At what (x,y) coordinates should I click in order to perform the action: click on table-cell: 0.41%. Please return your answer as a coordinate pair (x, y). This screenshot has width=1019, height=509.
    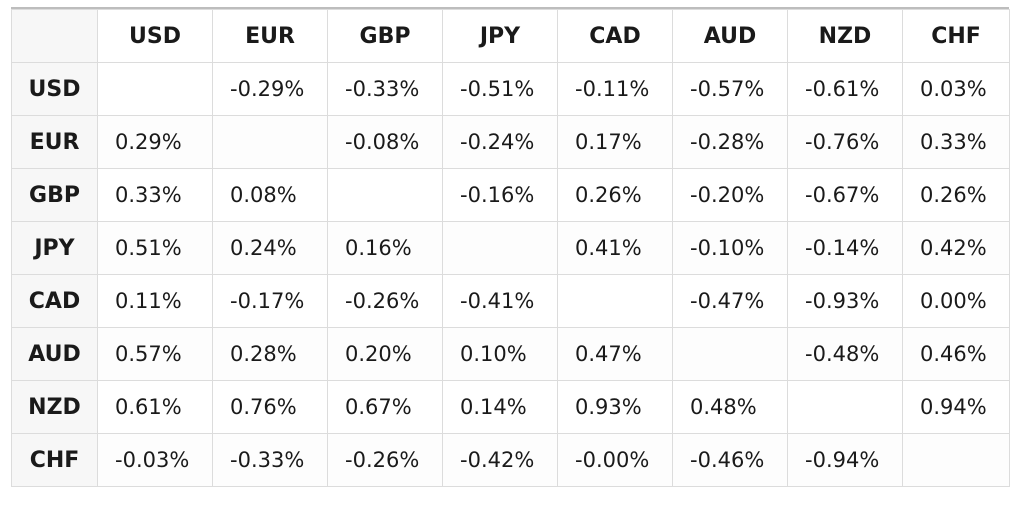
    Looking at the image, I should click on (615, 248).